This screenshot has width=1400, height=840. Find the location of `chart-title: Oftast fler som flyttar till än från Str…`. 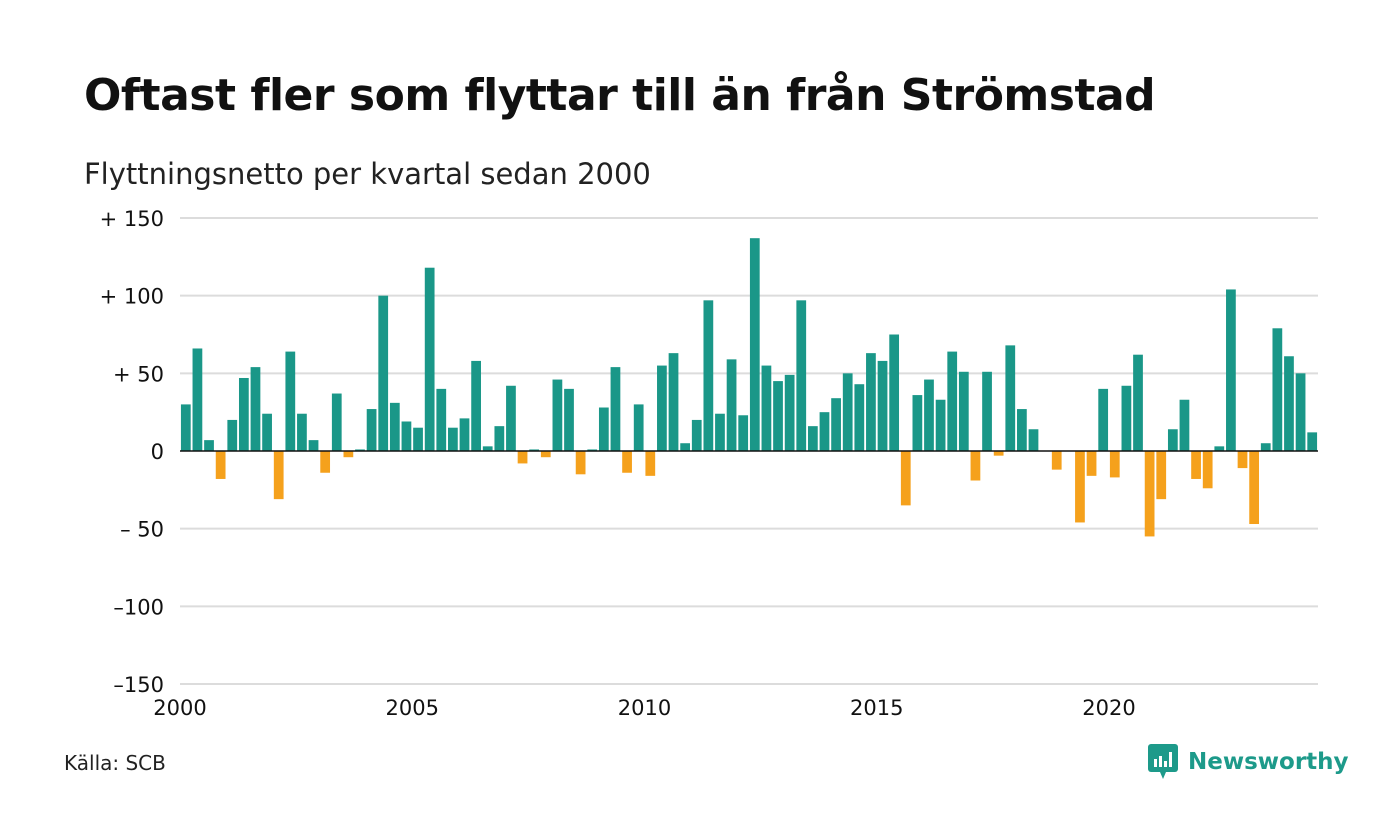

chart-title: Oftast fler som flyttar till än från Str… is located at coordinates (620, 95).